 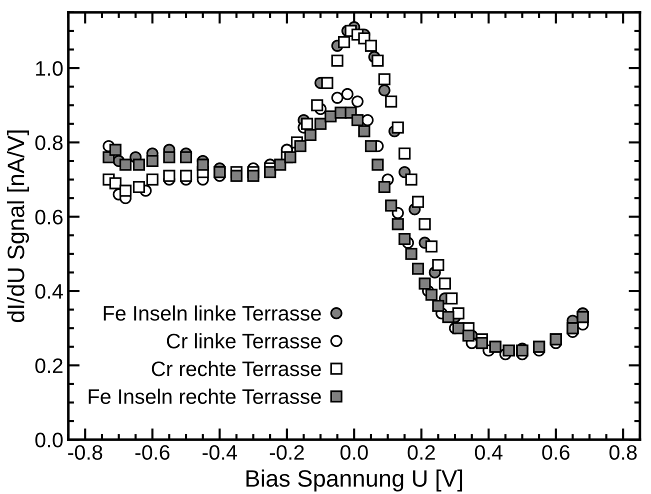 I want to click on y-tick-label: 1.0, so click(x=49, y=68).